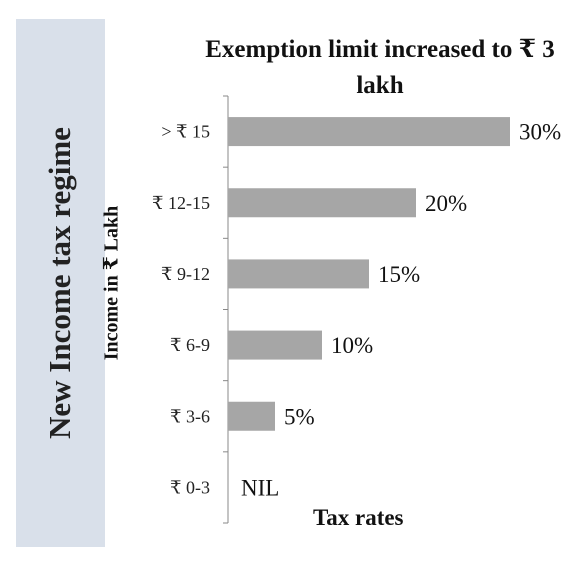  Describe the element at coordinates (185, 274) in the screenshot. I see `y-tick-label: ₹ 9-12` at that location.